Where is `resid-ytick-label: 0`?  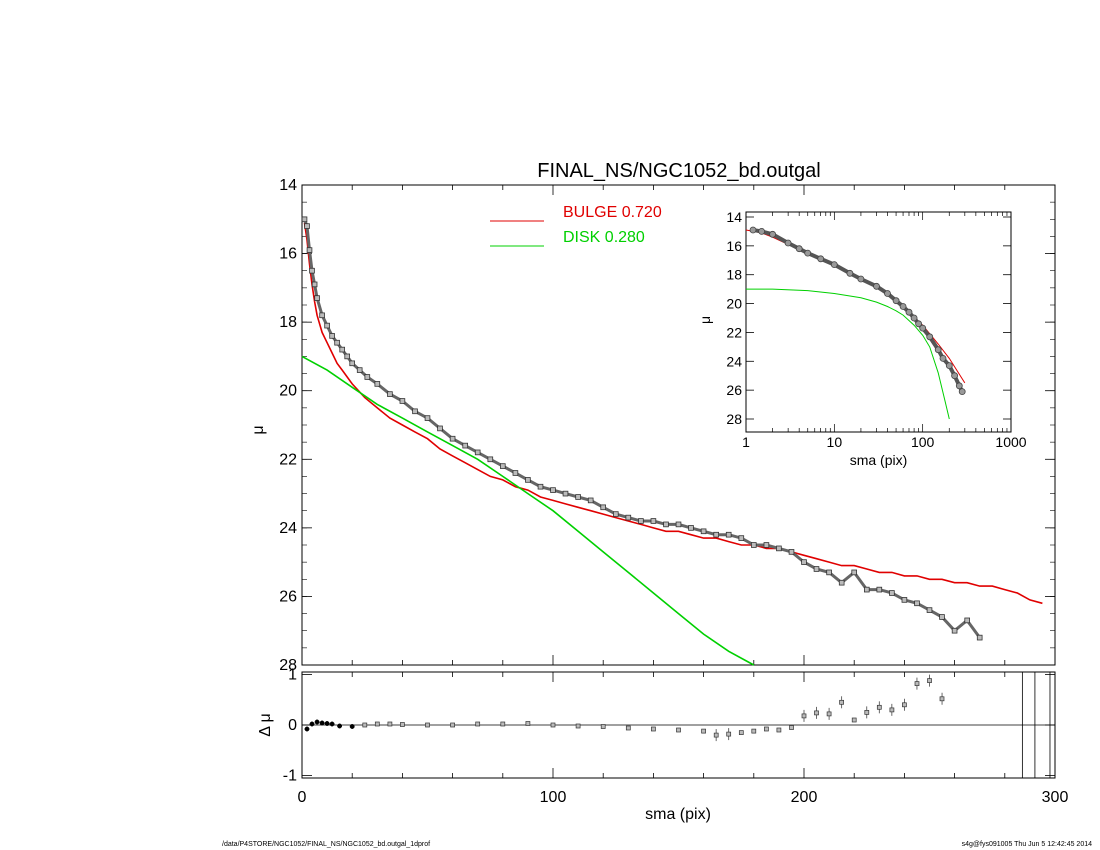 resid-ytick-label: 0 is located at coordinates (292, 725).